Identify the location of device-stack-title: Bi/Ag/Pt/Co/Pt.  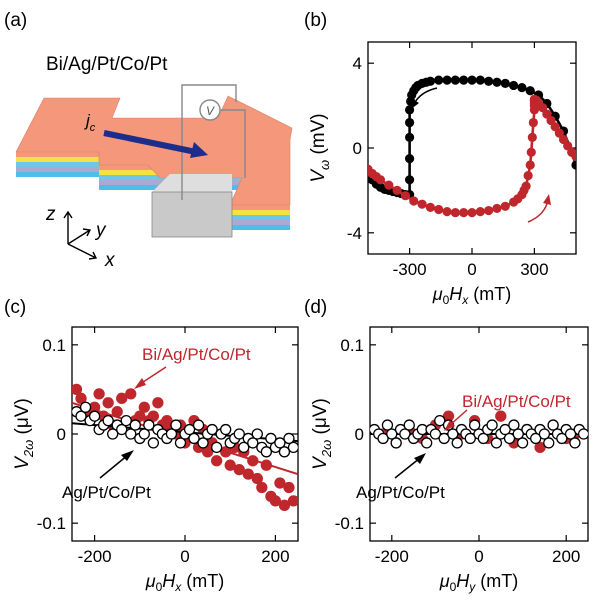
(107, 64).